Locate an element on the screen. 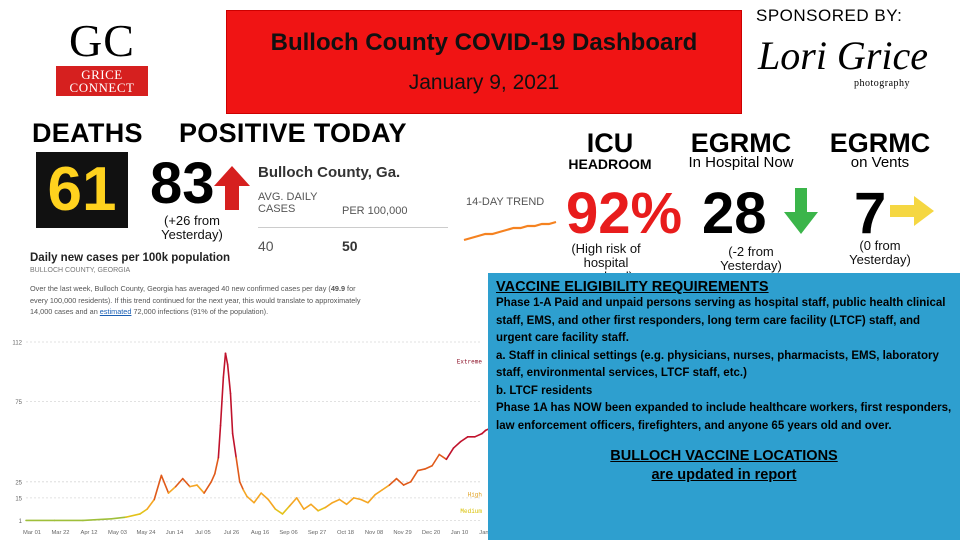  y-tick-label: 15 is located at coordinates (18, 499).